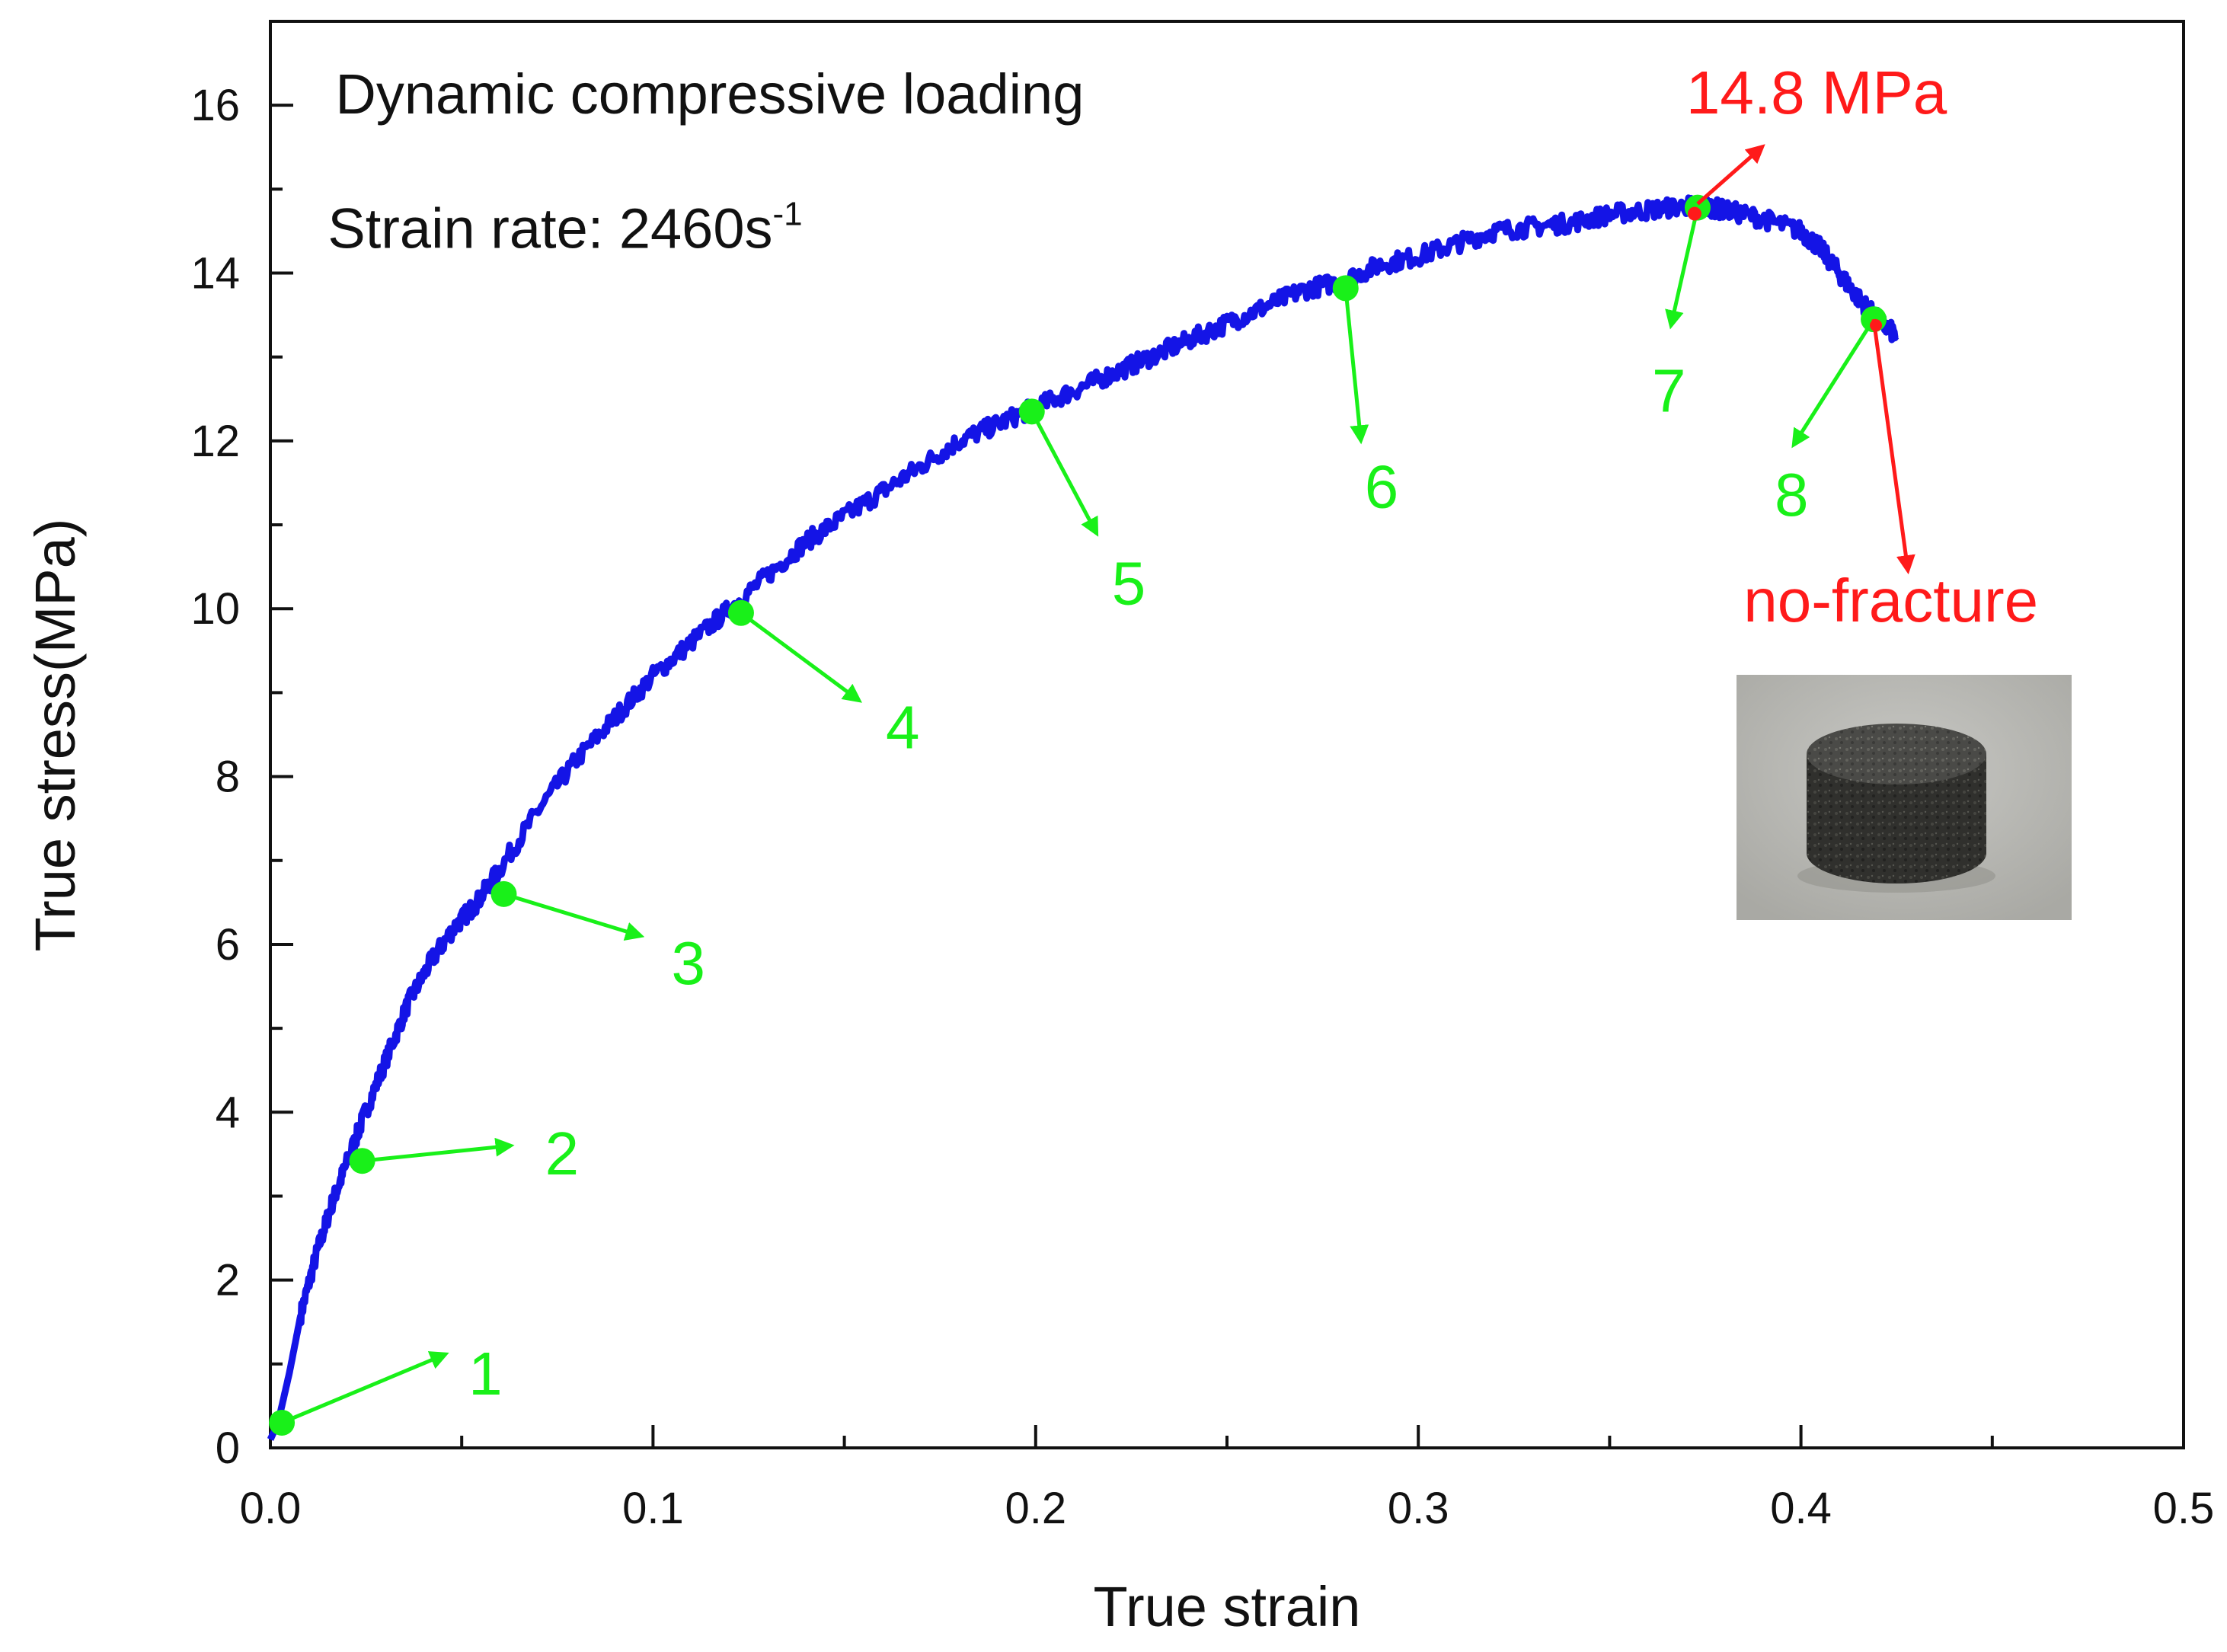 The width and height of the screenshot is (2227, 1652). I want to click on marker-label: 2, so click(562, 1153).